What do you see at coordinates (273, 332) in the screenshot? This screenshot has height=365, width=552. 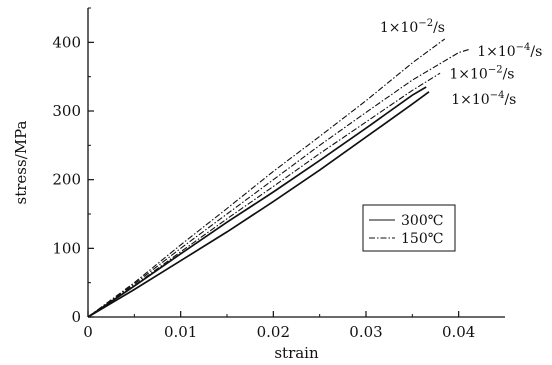 I see `x-tick-label: 0.02` at bounding box center [273, 332].